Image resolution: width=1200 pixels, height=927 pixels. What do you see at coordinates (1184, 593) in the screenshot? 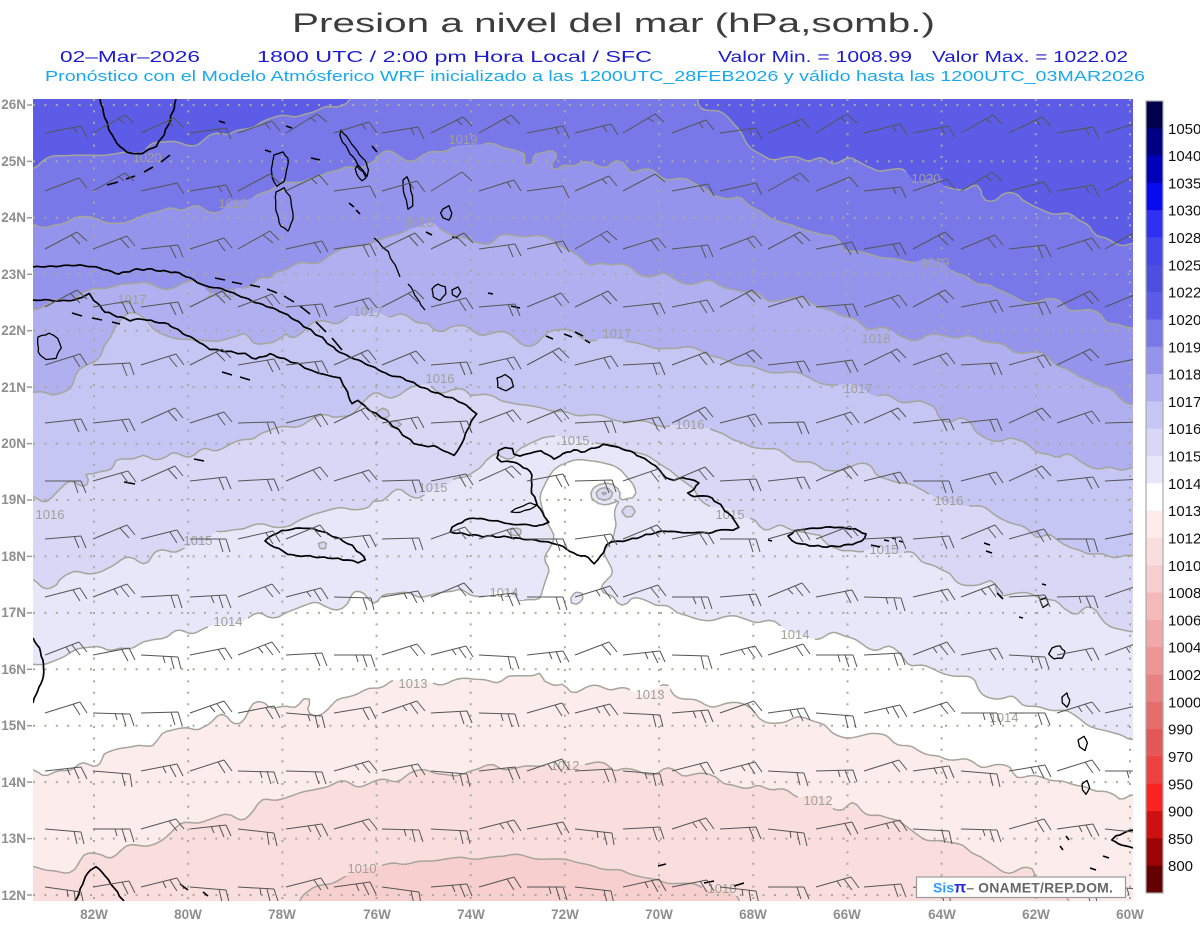
I see `svg-text: 1008` at bounding box center [1184, 593].